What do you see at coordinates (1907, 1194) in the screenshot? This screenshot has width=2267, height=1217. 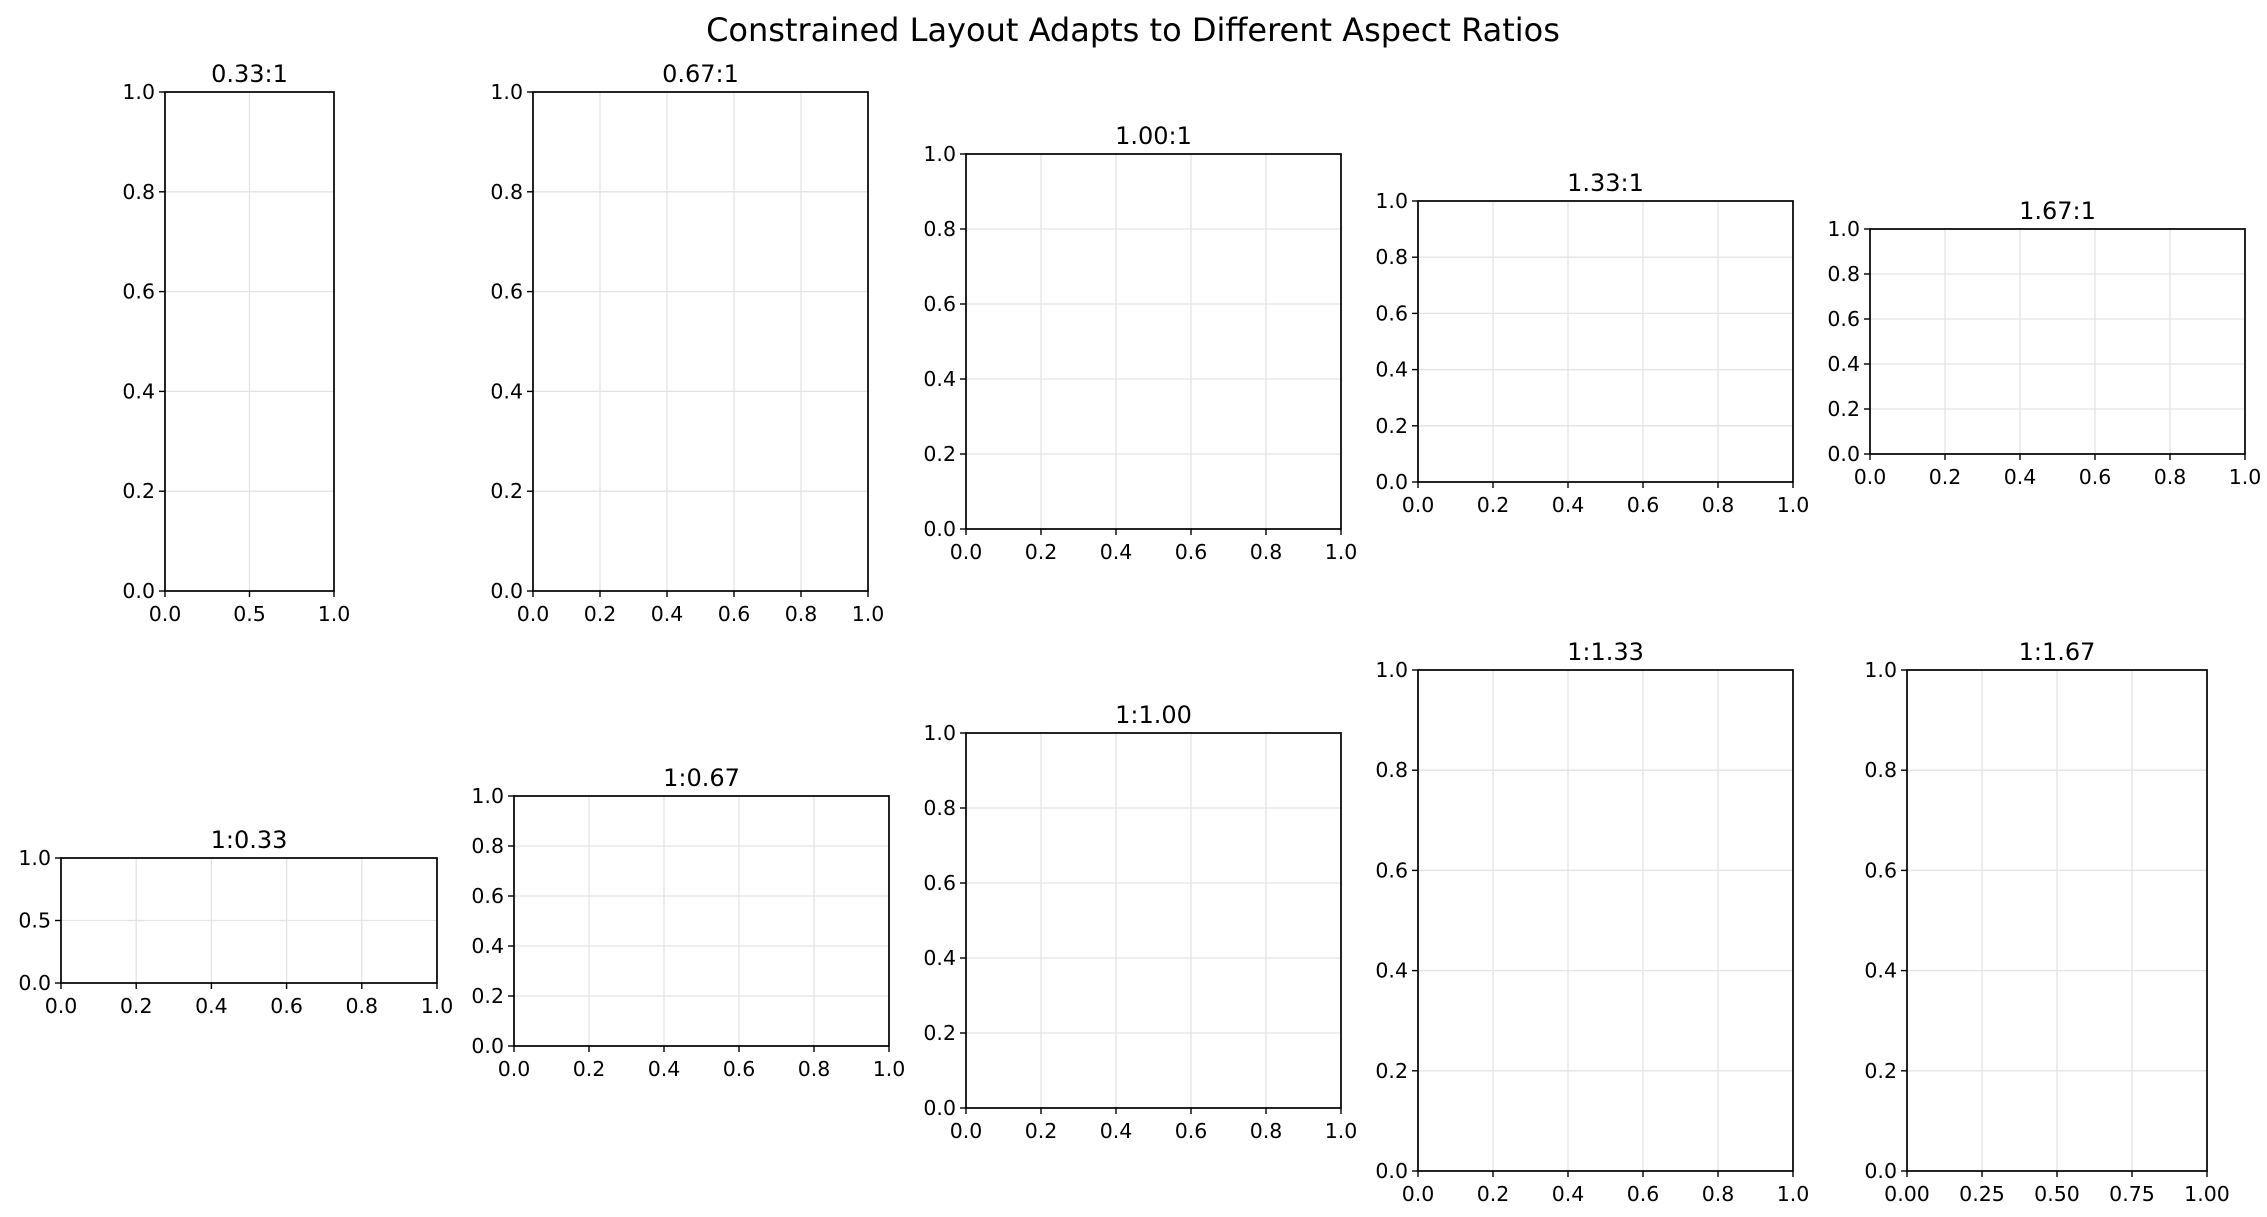 I see `x-tick-label: 0.00` at bounding box center [1907, 1194].